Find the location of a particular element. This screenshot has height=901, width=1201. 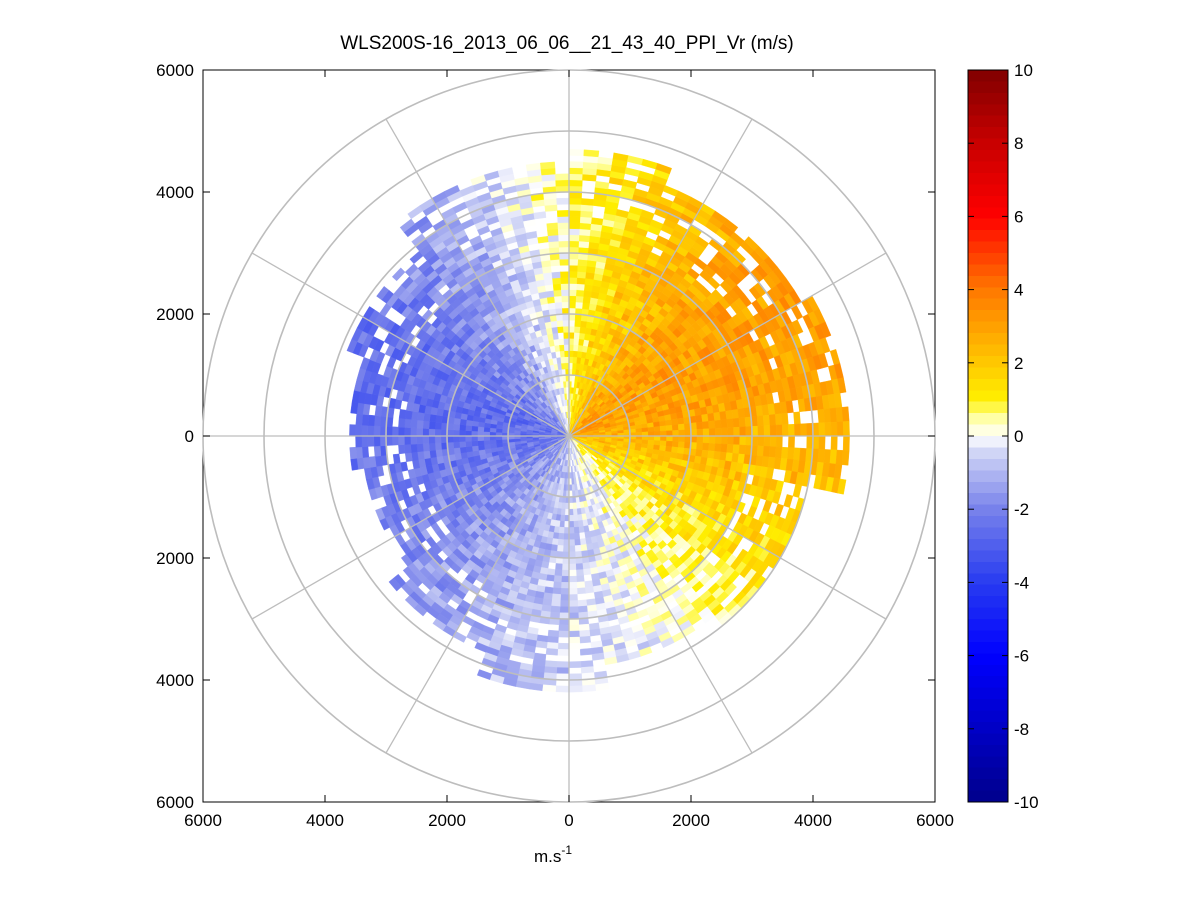

colorbar-tick-label: 6 is located at coordinates (1018, 216).